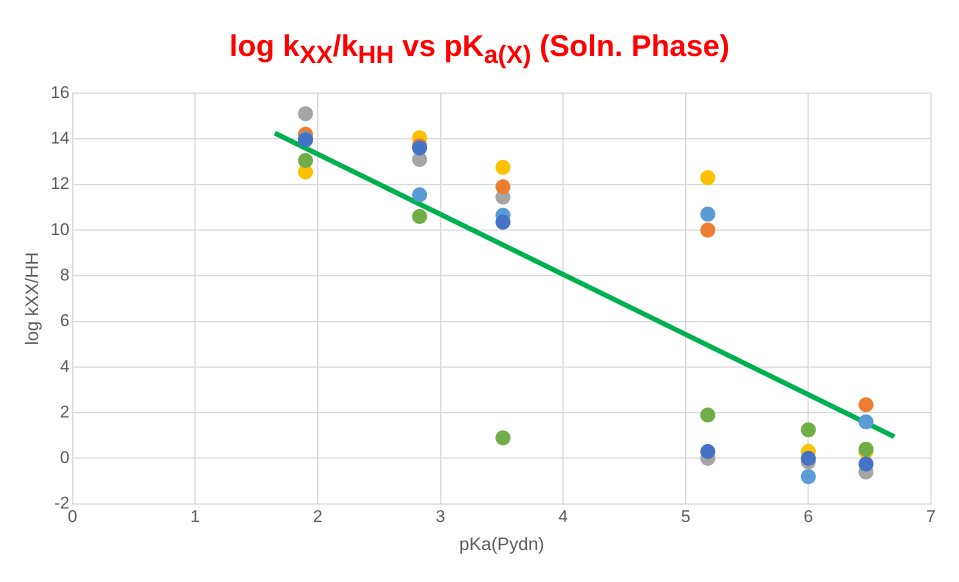  Describe the element at coordinates (32, 299) in the screenshot. I see `y-axis-title: log kXX/HH` at that location.